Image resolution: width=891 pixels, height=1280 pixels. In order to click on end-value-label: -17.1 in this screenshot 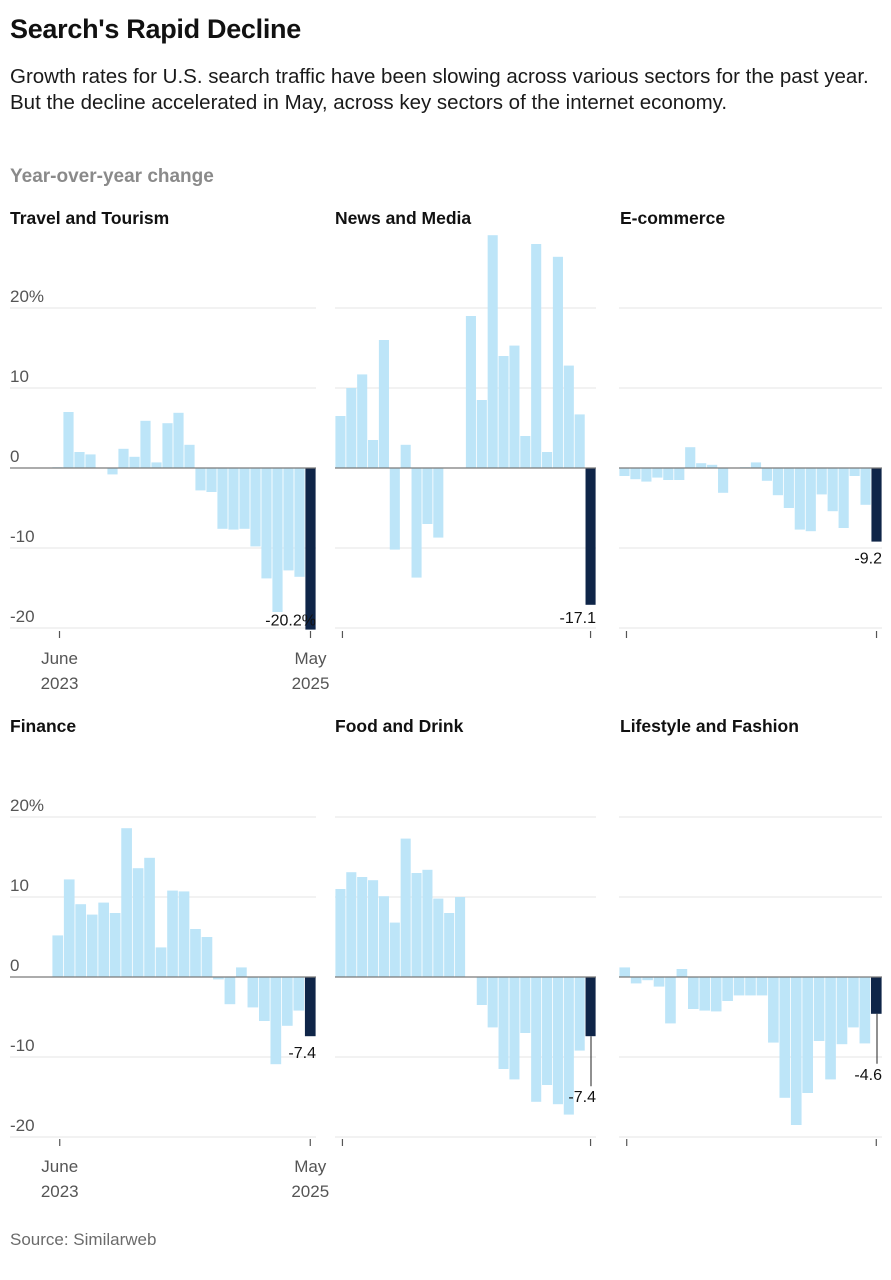, I will do `click(578, 618)`.